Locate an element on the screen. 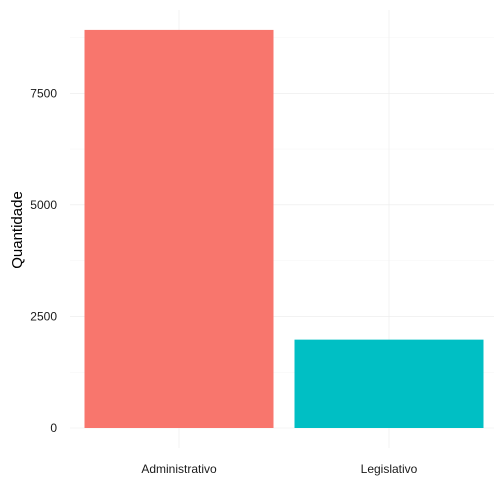  y-axis-title: Quantidade is located at coordinates (17, 230).